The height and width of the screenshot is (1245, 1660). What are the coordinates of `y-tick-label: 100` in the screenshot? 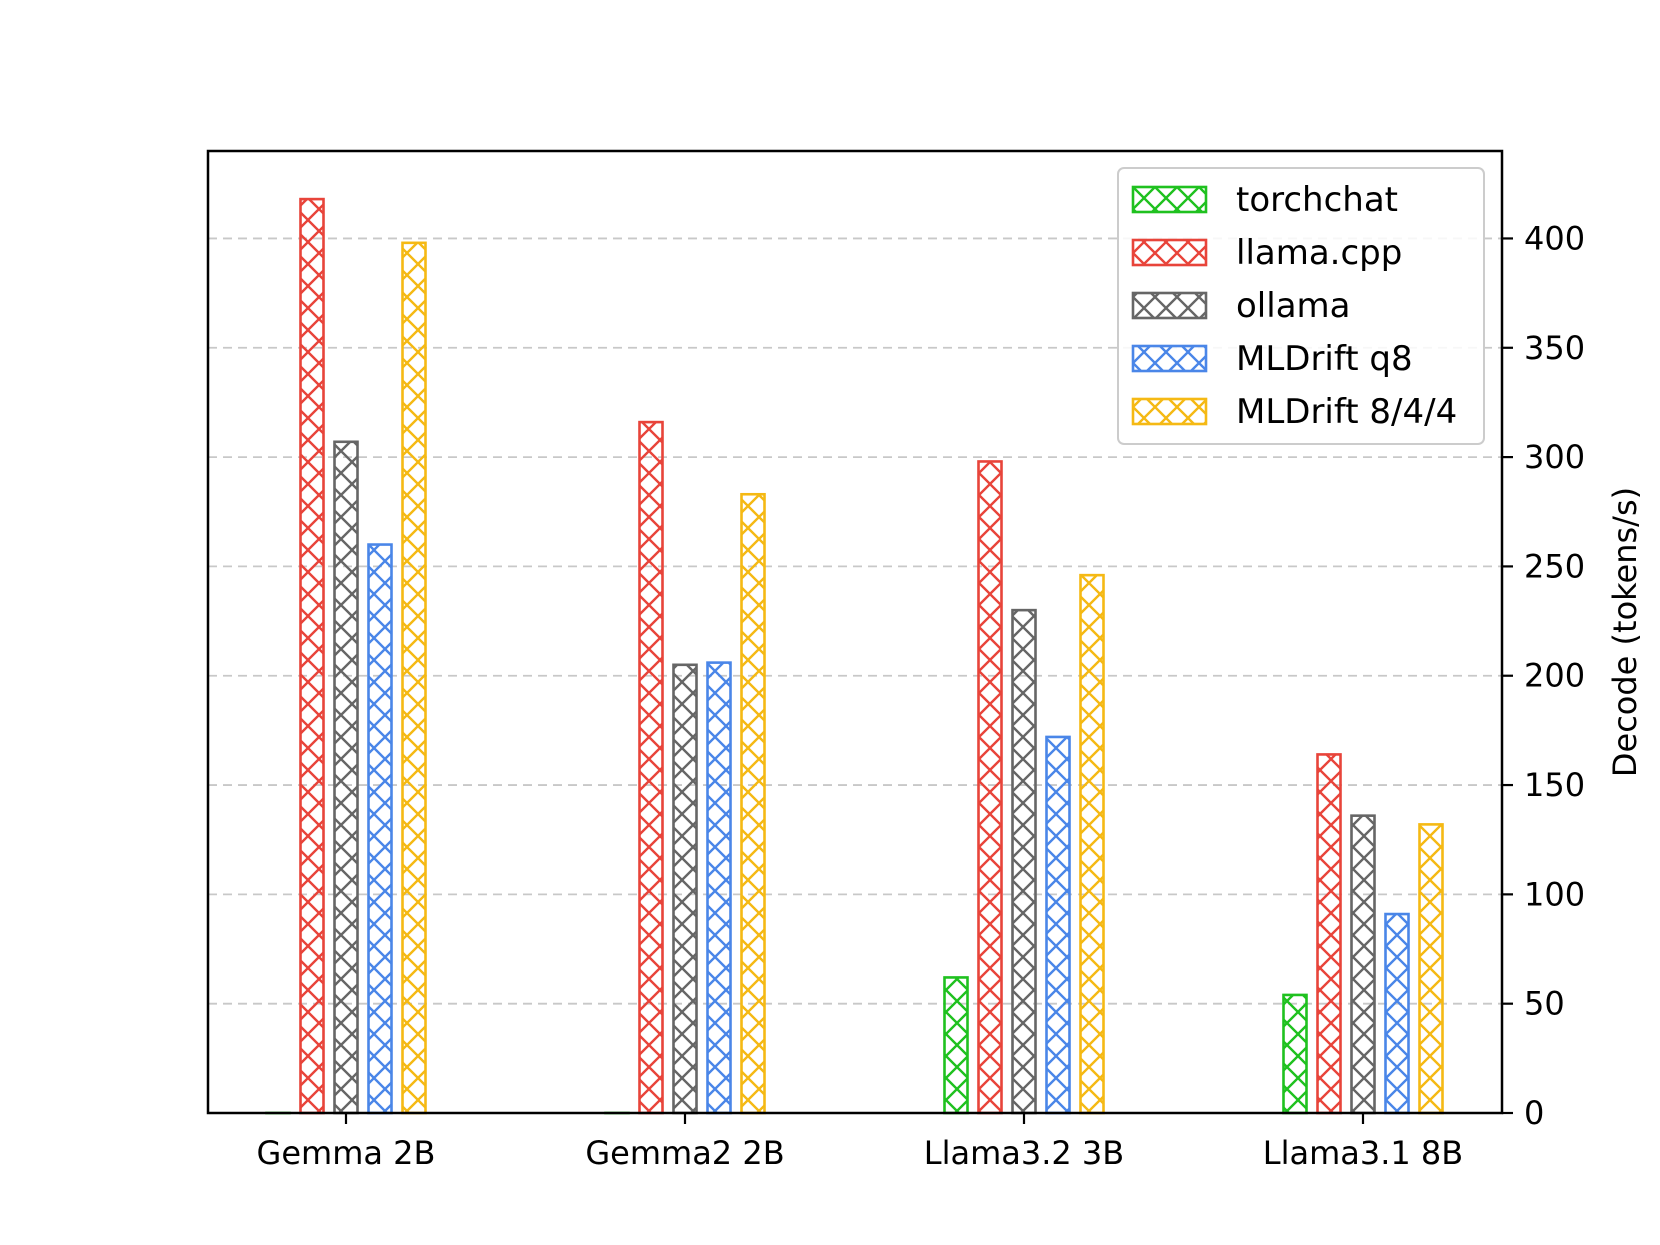 It's located at (1554, 894).